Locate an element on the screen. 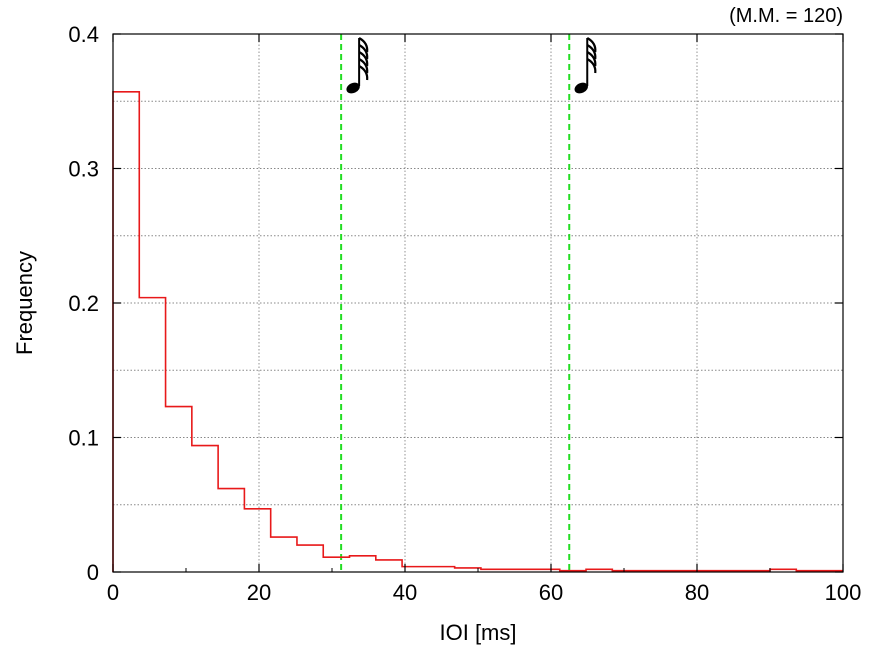 This screenshot has height=655, width=883. x-tick-label: 80 is located at coordinates (697, 592).